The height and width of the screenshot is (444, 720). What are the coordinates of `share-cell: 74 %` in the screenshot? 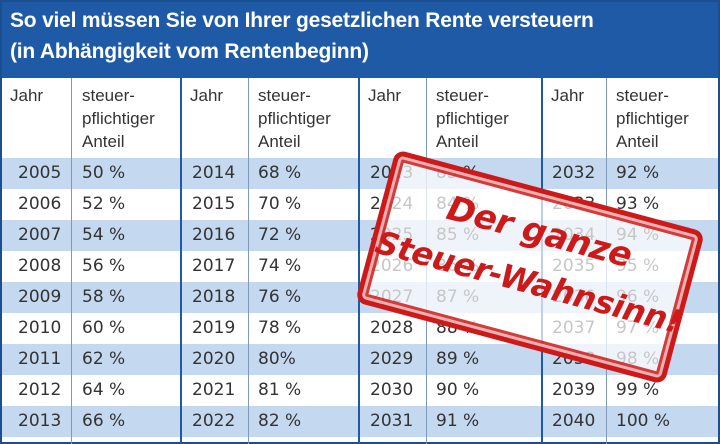 It's located at (280, 266).